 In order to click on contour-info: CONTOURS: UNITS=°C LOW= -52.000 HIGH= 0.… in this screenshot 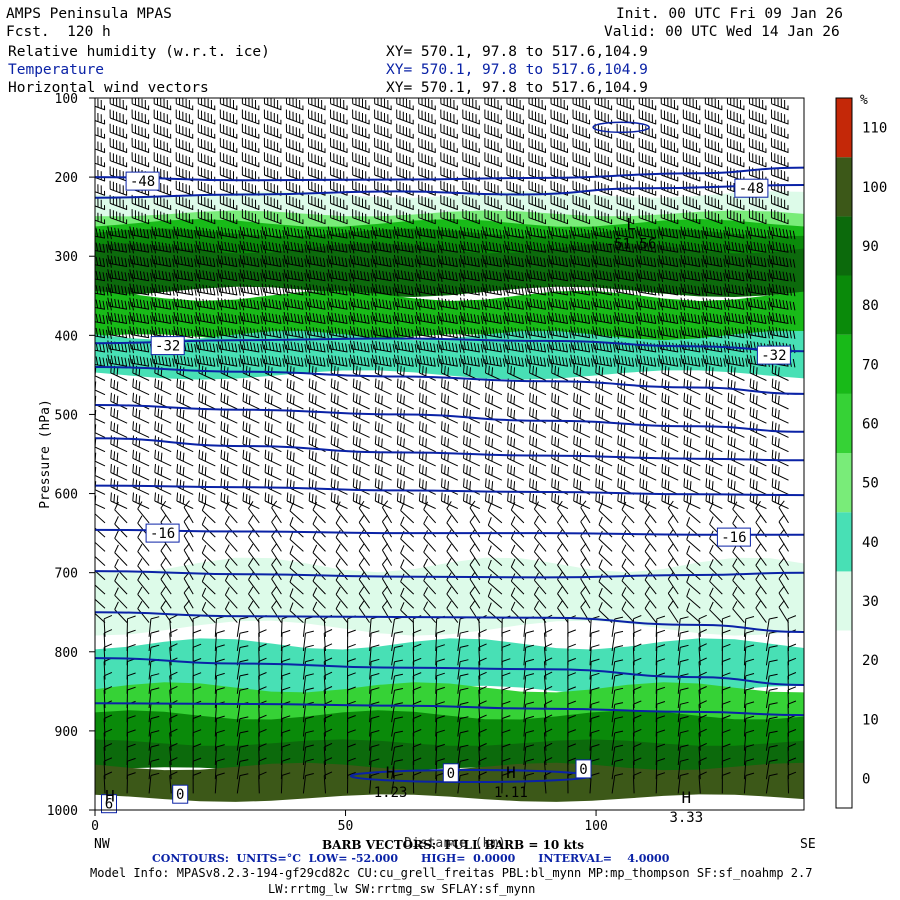, I will do `click(411, 858)`.